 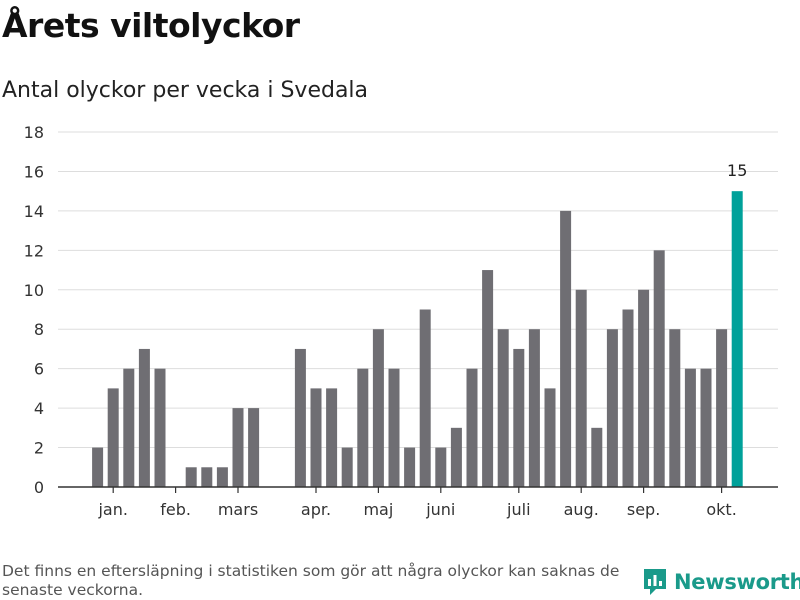 I want to click on x-tick-label: apr., so click(x=316, y=509).